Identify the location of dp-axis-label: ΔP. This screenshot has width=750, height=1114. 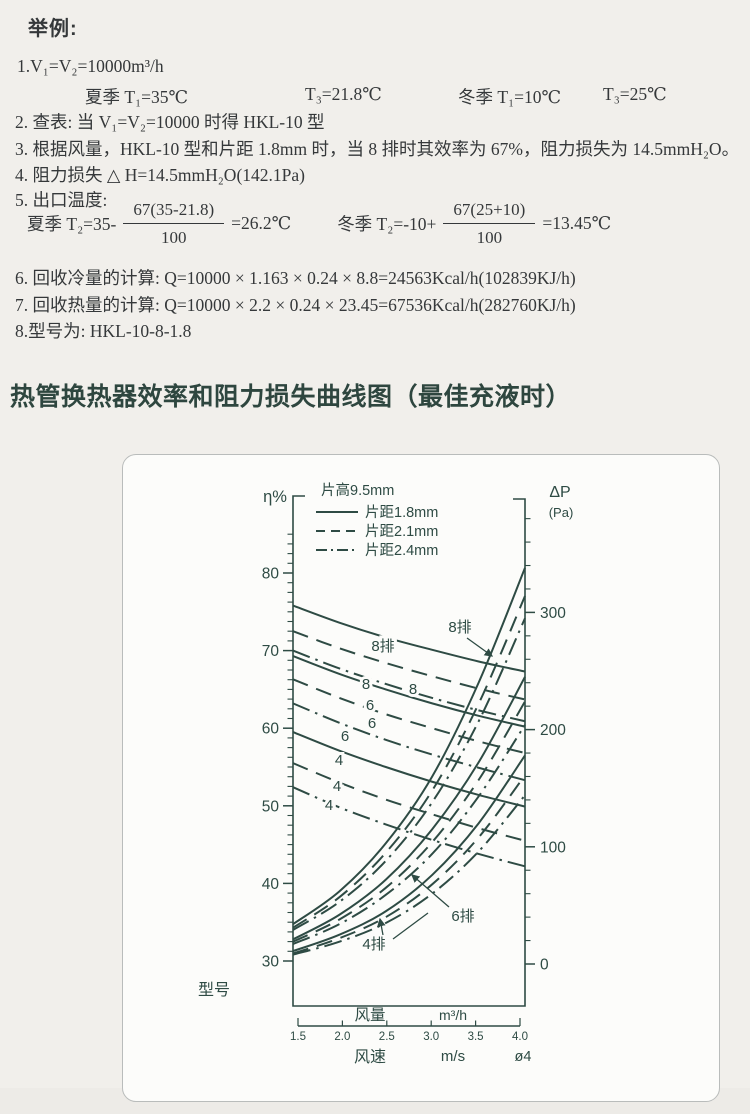
(559, 492).